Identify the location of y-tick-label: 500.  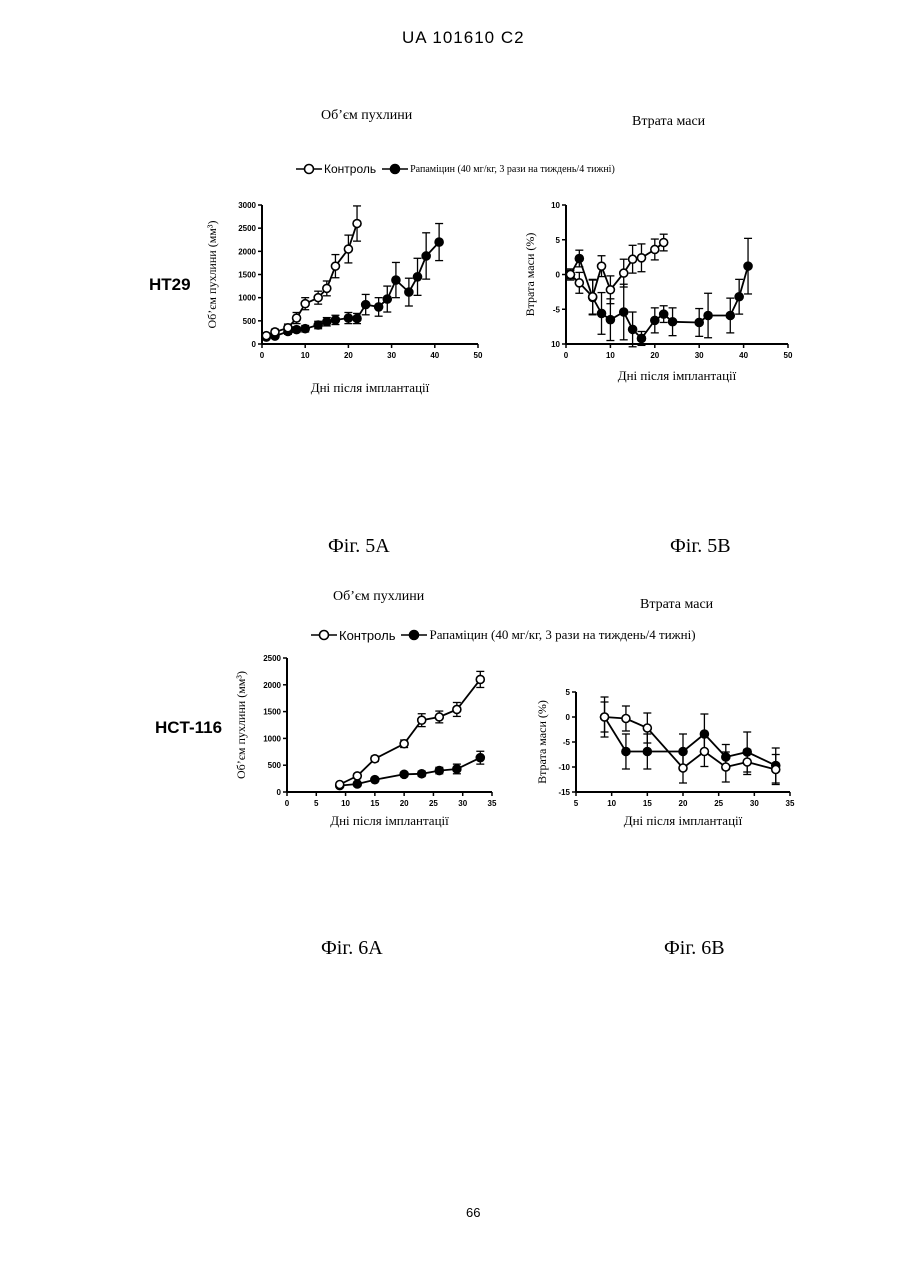
(250, 321).